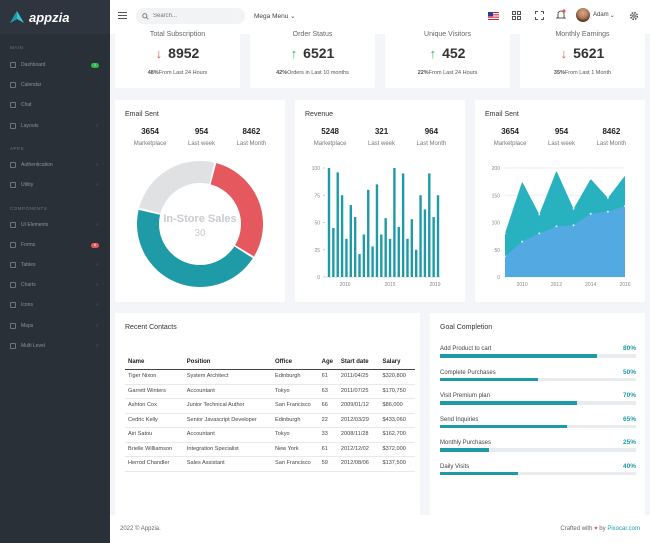  Describe the element at coordinates (227, 392) in the screenshot. I see `table-cell: Accountant` at that location.